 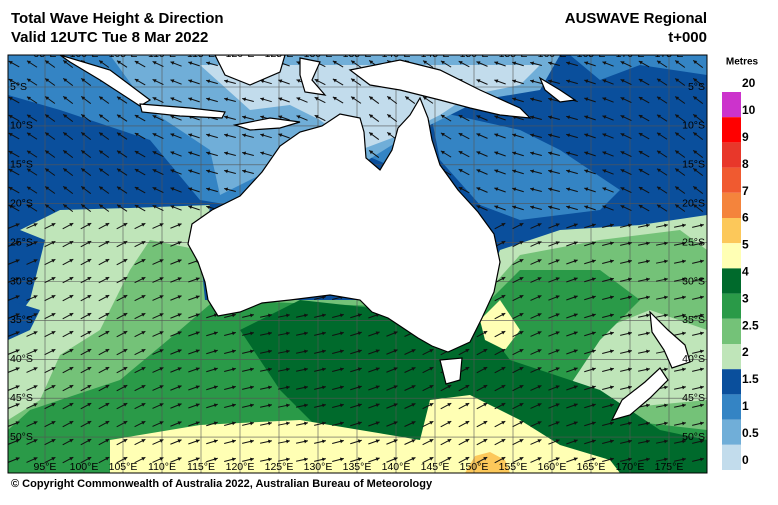 I want to click on lon-label-bottom: 145°E, so click(x=435, y=467).